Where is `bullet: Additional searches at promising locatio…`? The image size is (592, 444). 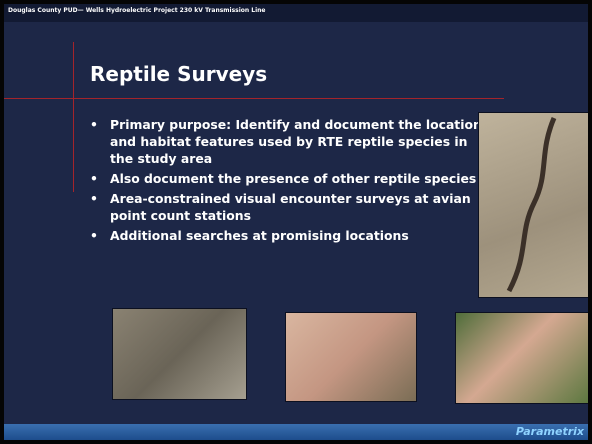
bullet: Additional searches at promising locatio… is located at coordinates (285, 235).